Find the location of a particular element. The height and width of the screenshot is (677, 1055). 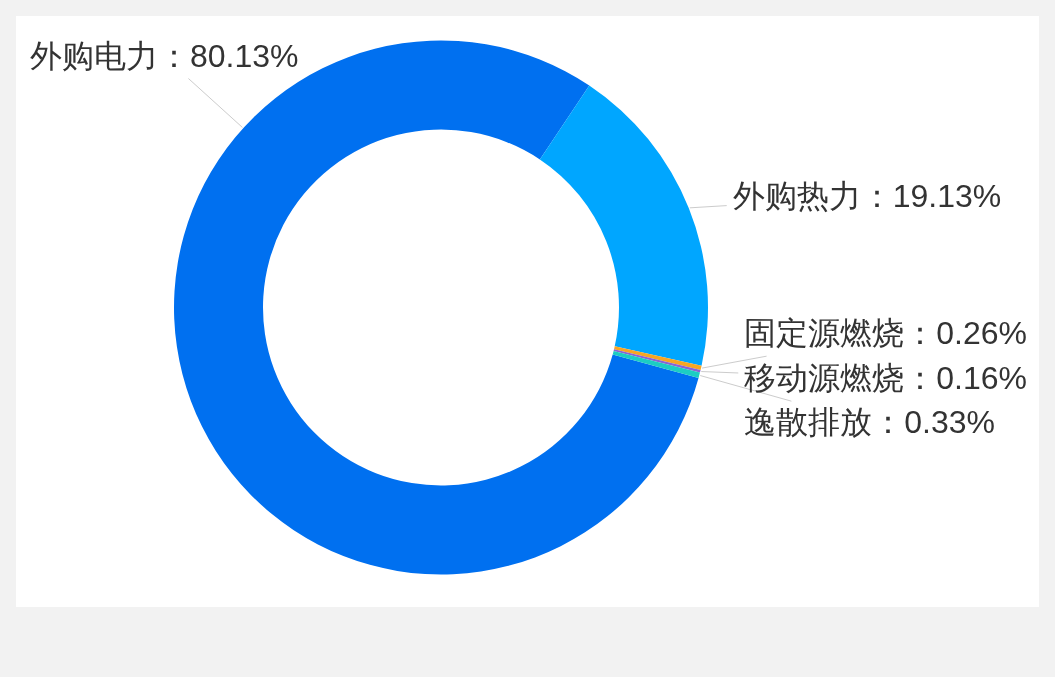

slice-label: 逸散排放：0.33% is located at coordinates (869, 422).